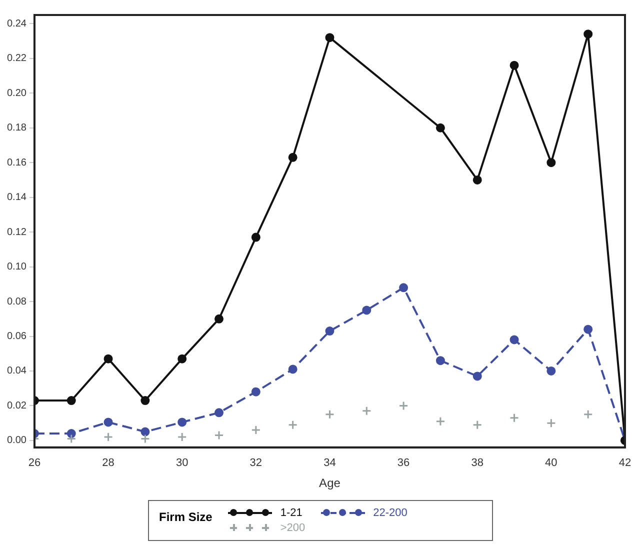  I want to click on x-tick-label: 26, so click(34, 463).